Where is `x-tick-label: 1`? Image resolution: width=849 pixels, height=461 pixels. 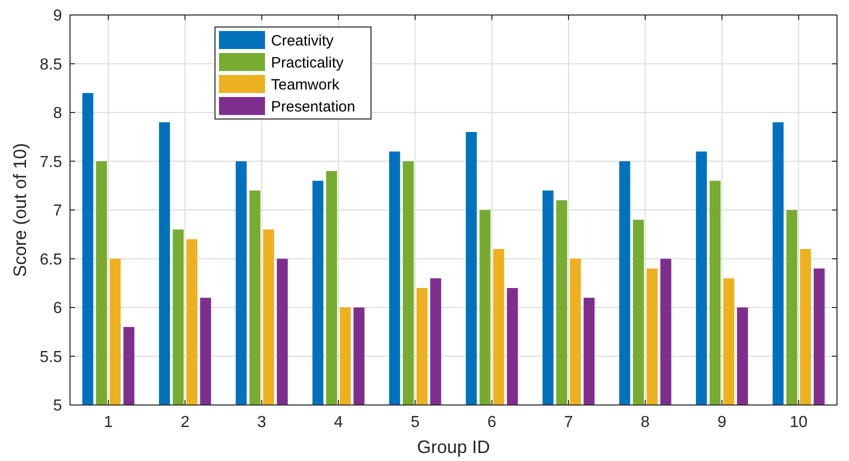
x-tick-label: 1 is located at coordinates (108, 422).